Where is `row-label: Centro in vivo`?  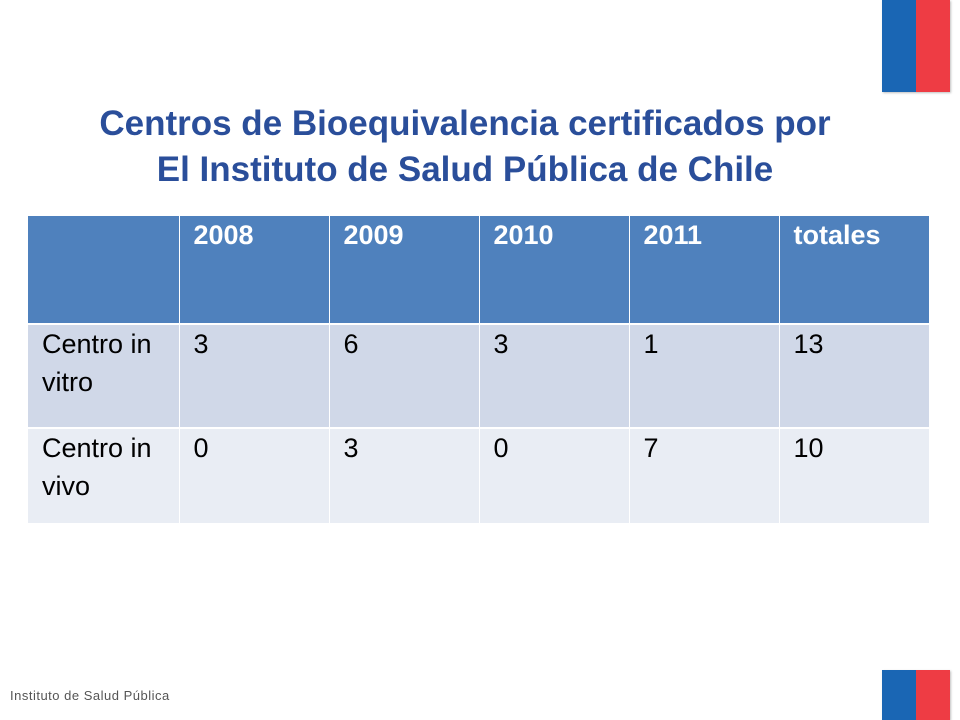
row-label: Centro in vivo is located at coordinates (104, 476).